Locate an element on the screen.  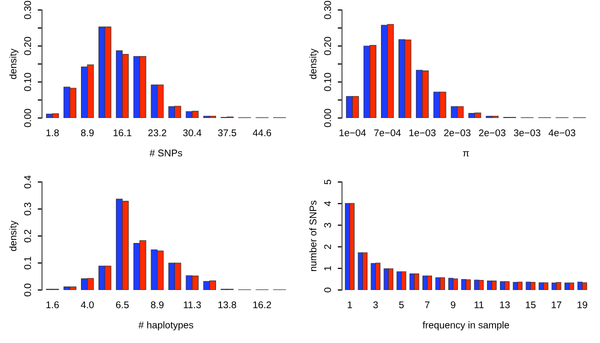
x-tick-label: 4e−03 is located at coordinates (562, 132).